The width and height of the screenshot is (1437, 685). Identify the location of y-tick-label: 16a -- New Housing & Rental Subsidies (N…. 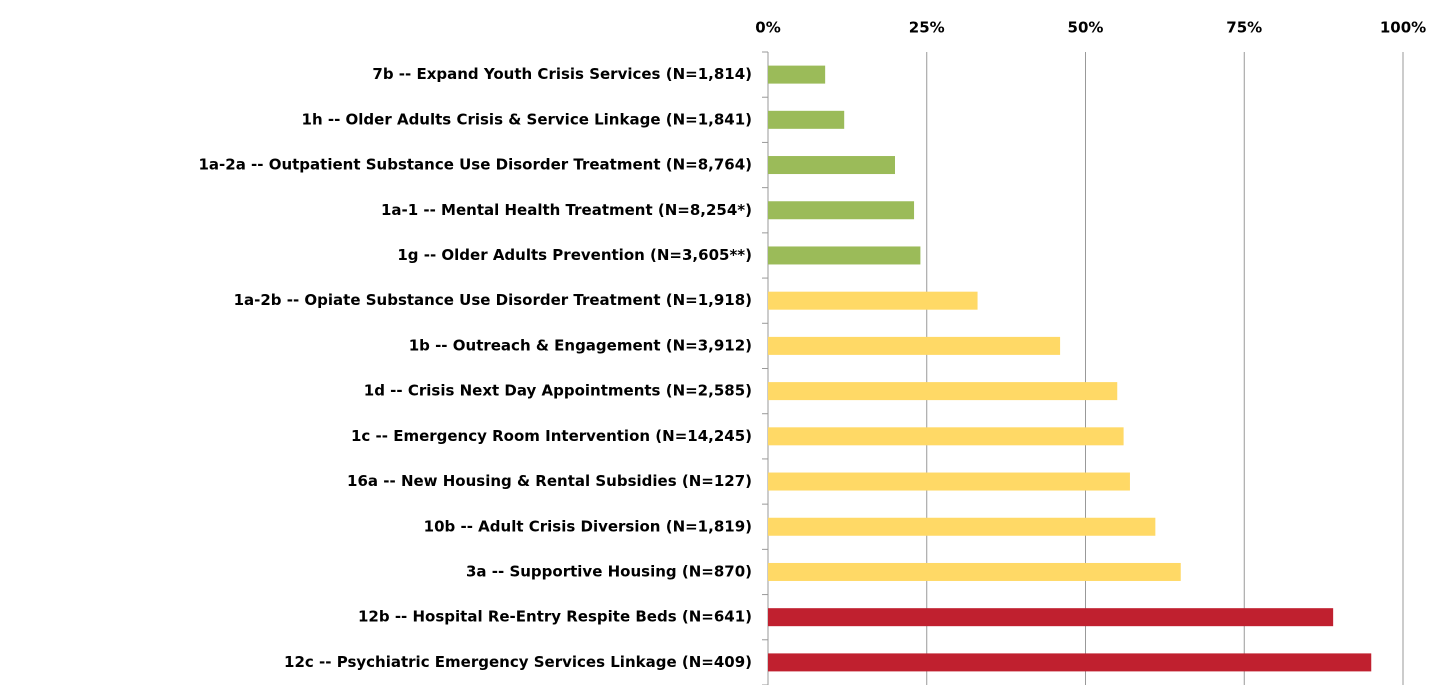
(549, 481).